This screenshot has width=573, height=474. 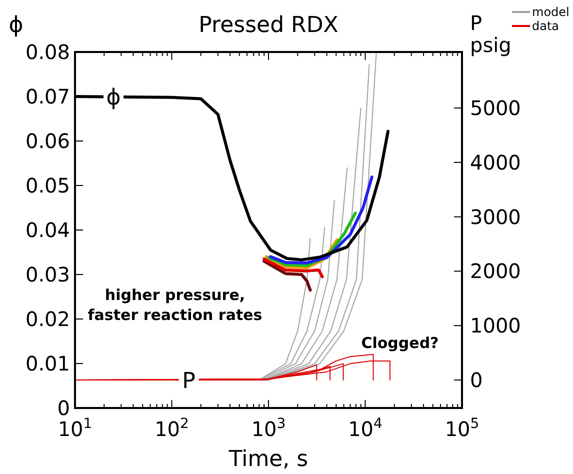 I want to click on y-tick-label: 0.01, so click(x=47, y=364).